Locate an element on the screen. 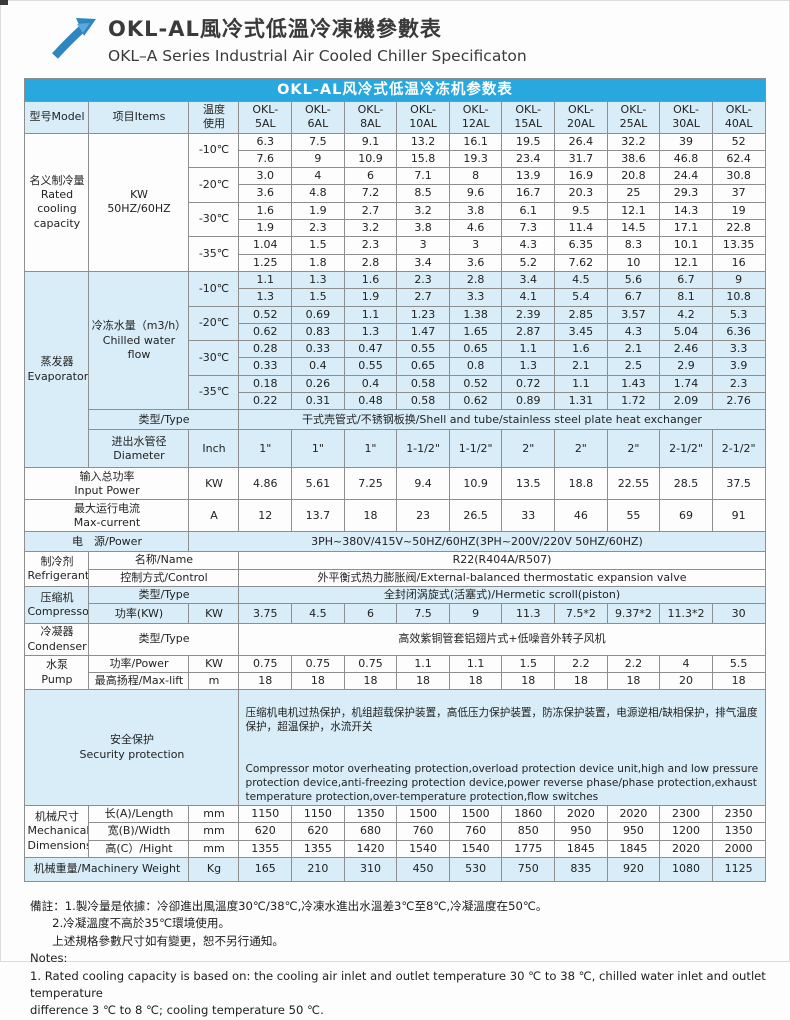 This screenshot has height=1020, width=790. value-cell: 3.8 is located at coordinates (423, 228).